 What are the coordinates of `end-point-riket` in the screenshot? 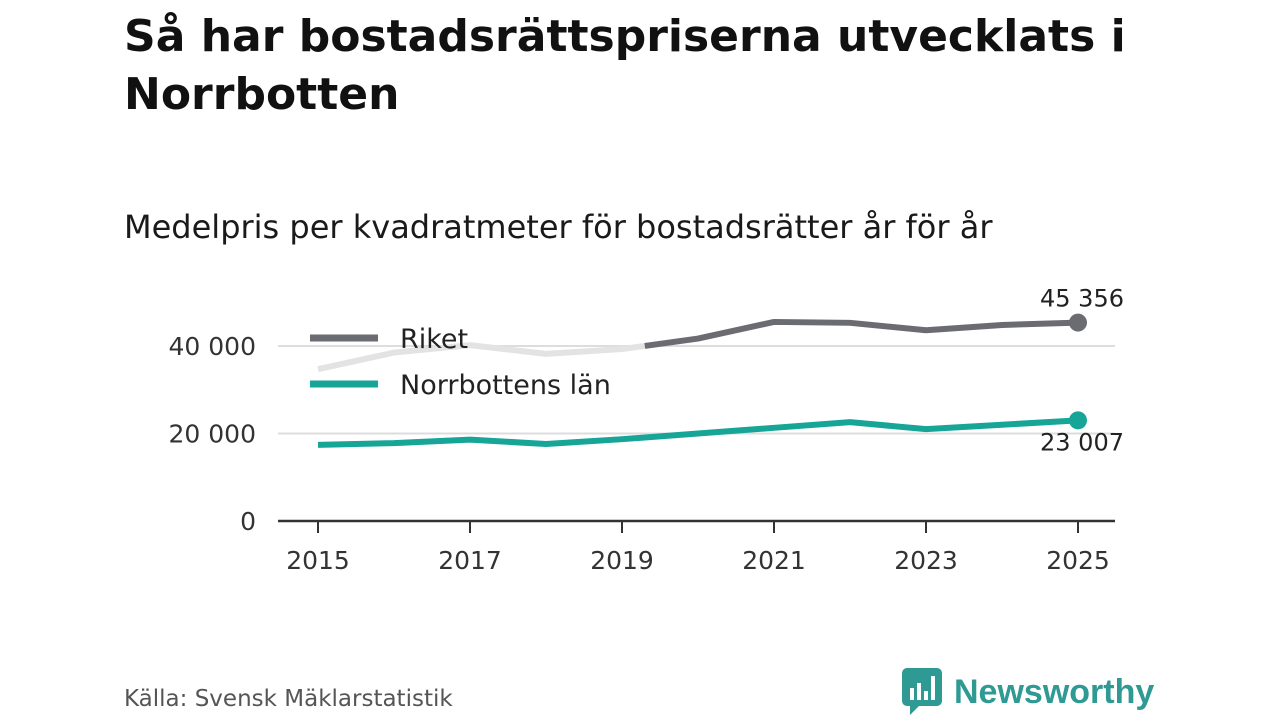 It's located at (1078, 322).